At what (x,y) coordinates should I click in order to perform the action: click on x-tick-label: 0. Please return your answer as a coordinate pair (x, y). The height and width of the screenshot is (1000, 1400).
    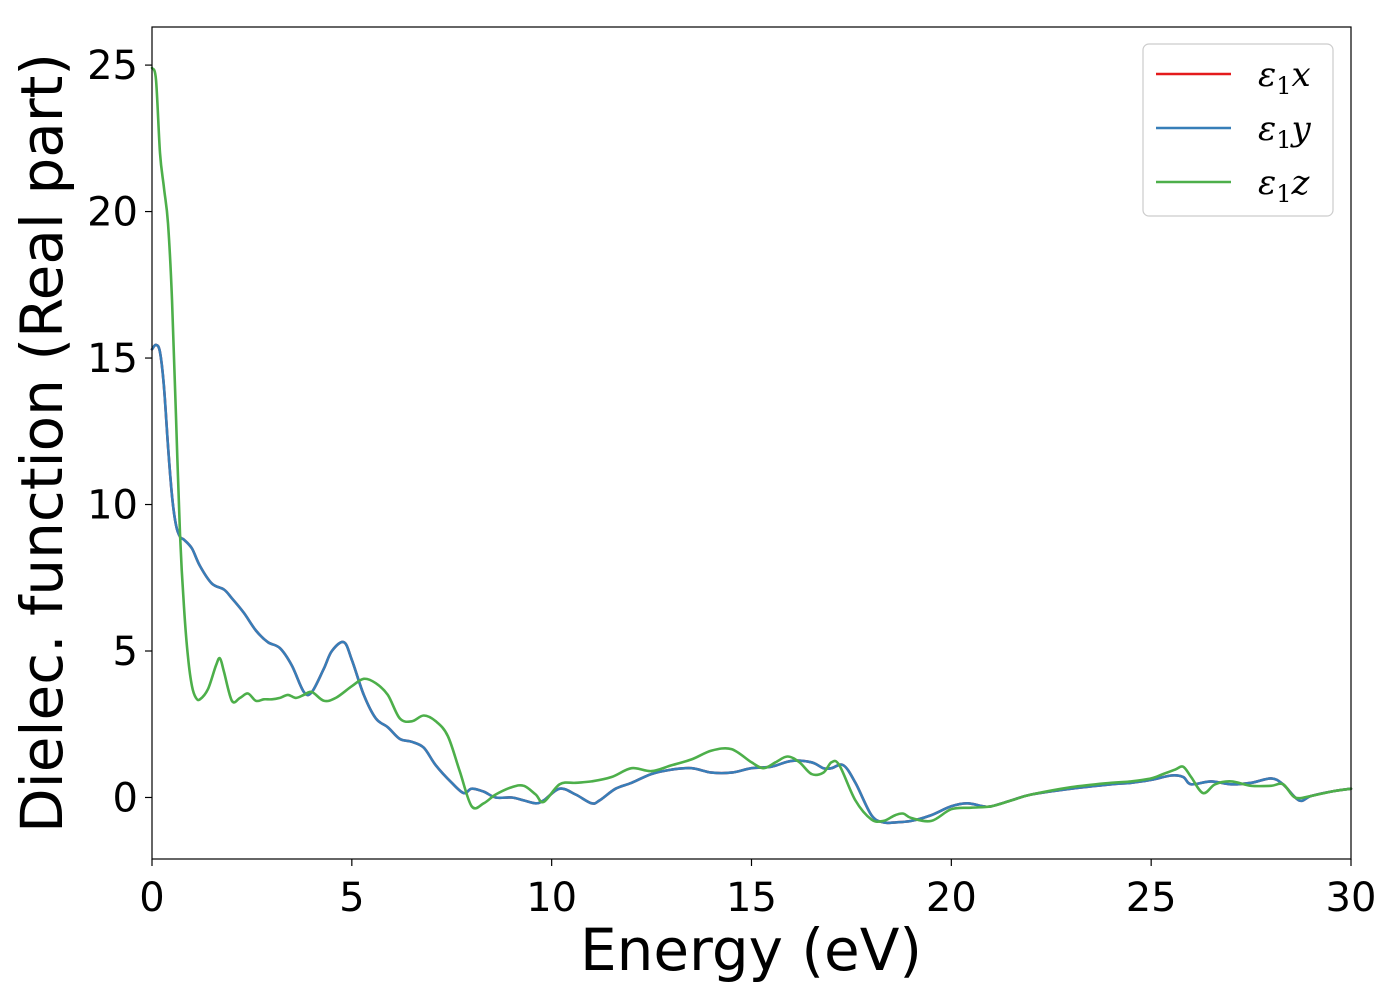
    Looking at the image, I should click on (151, 898).